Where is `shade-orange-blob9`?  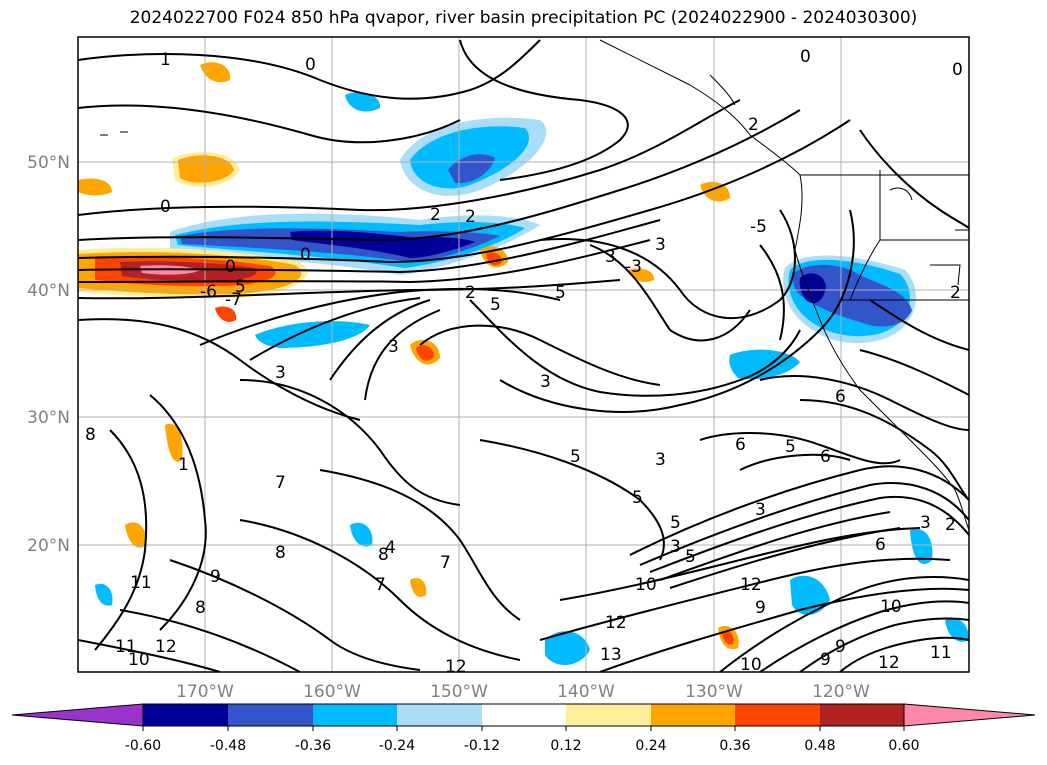 shade-orange-blob9 is located at coordinates (418, 587).